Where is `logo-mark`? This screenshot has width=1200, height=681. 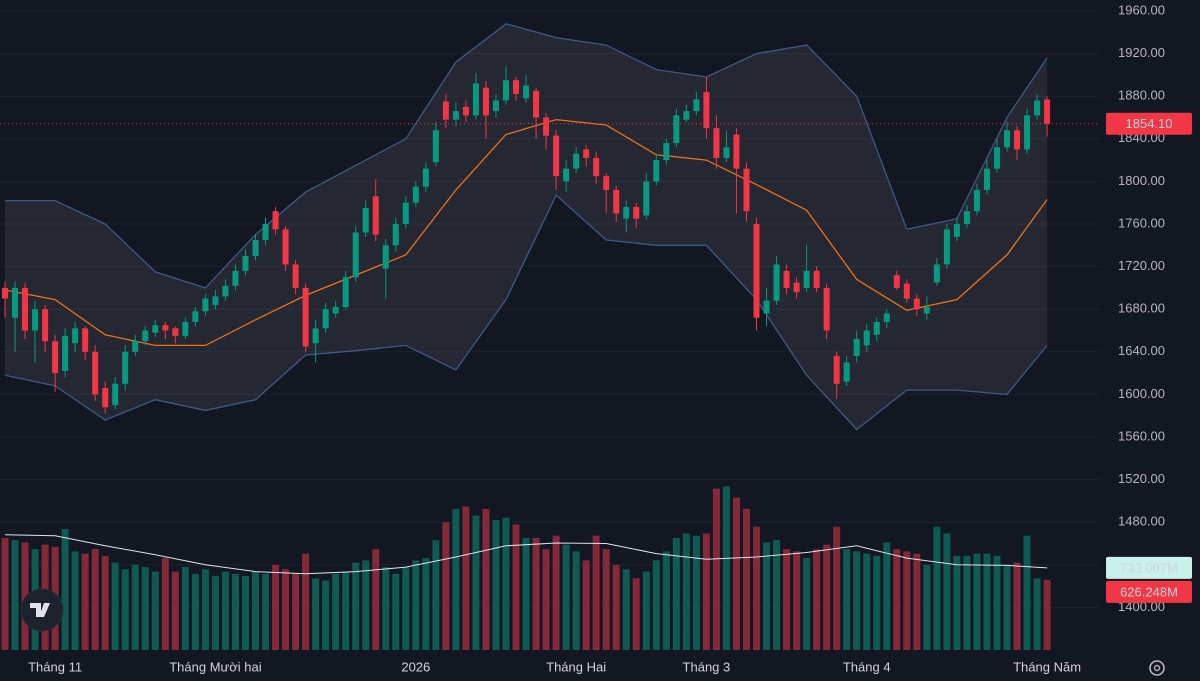
logo-mark is located at coordinates (40, 610).